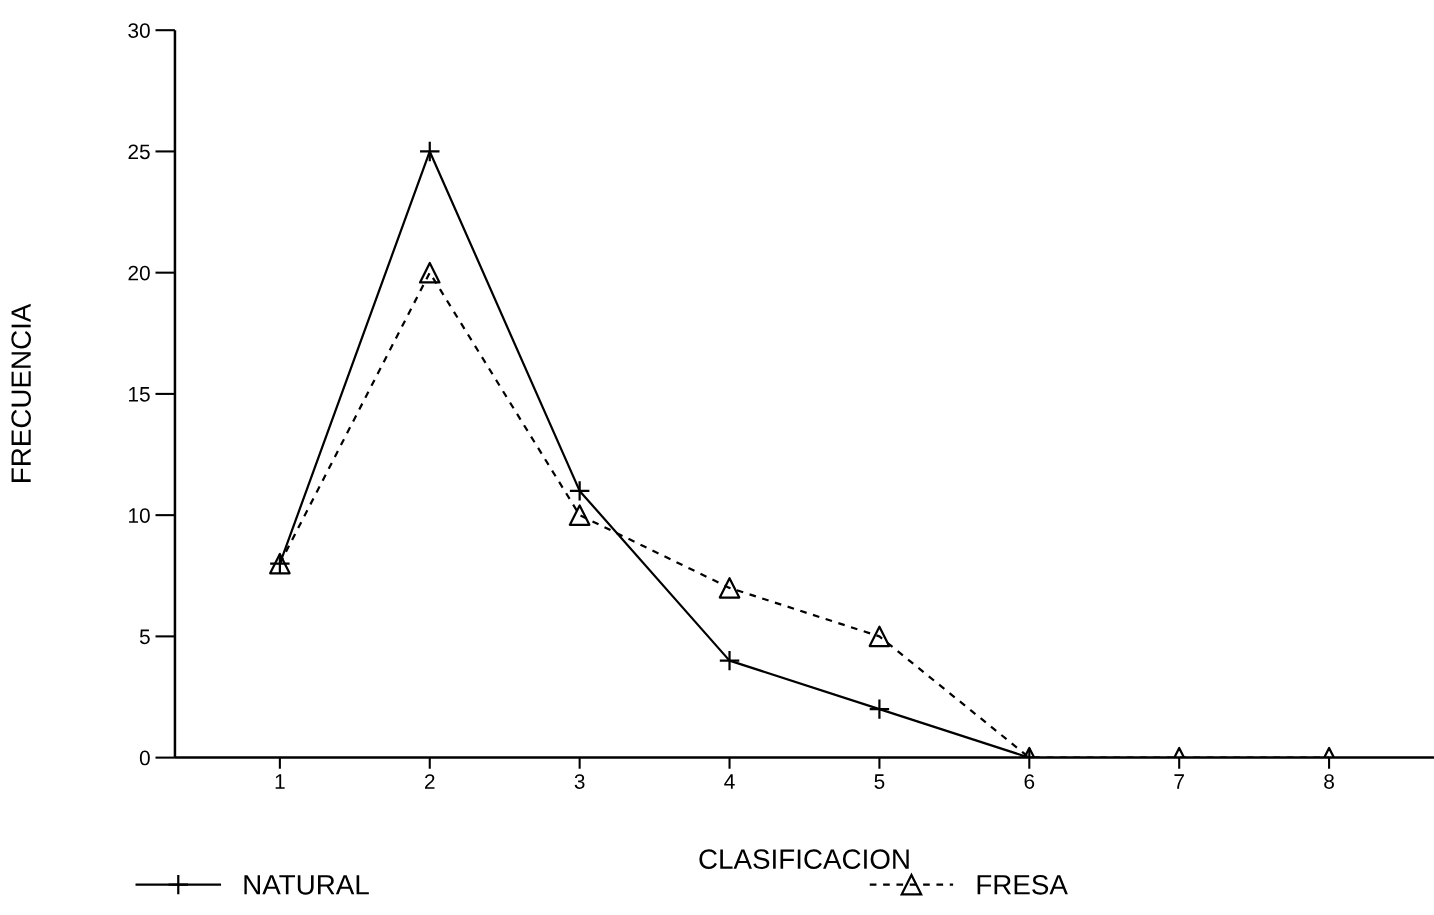 The width and height of the screenshot is (1434, 915). I want to click on x-tick-label: 3, so click(579, 781).